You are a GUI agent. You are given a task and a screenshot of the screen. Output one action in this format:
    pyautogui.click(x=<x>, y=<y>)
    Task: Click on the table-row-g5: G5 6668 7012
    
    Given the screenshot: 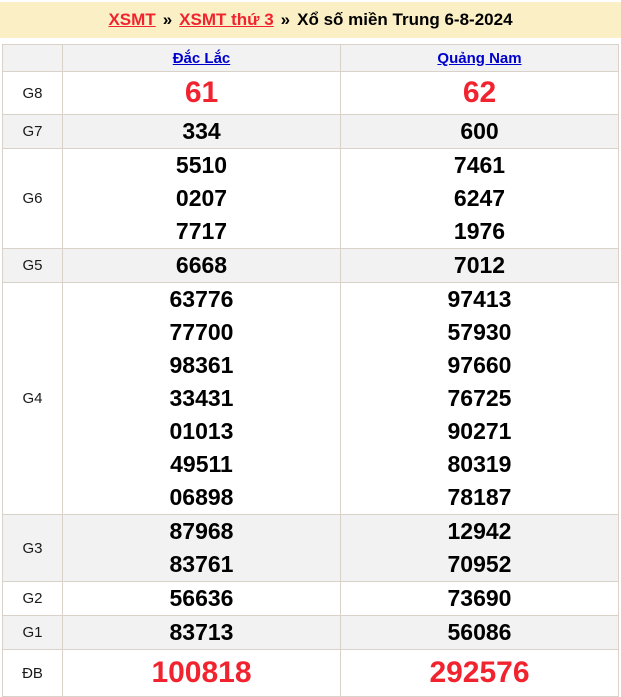 What is the action you would take?
    pyautogui.click(x=310, y=265)
    